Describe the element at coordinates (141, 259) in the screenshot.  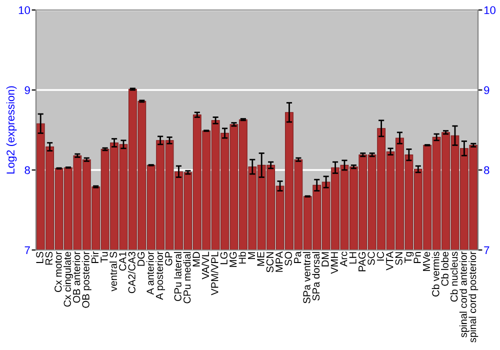
I see `x-tick-label: DG` at that location.